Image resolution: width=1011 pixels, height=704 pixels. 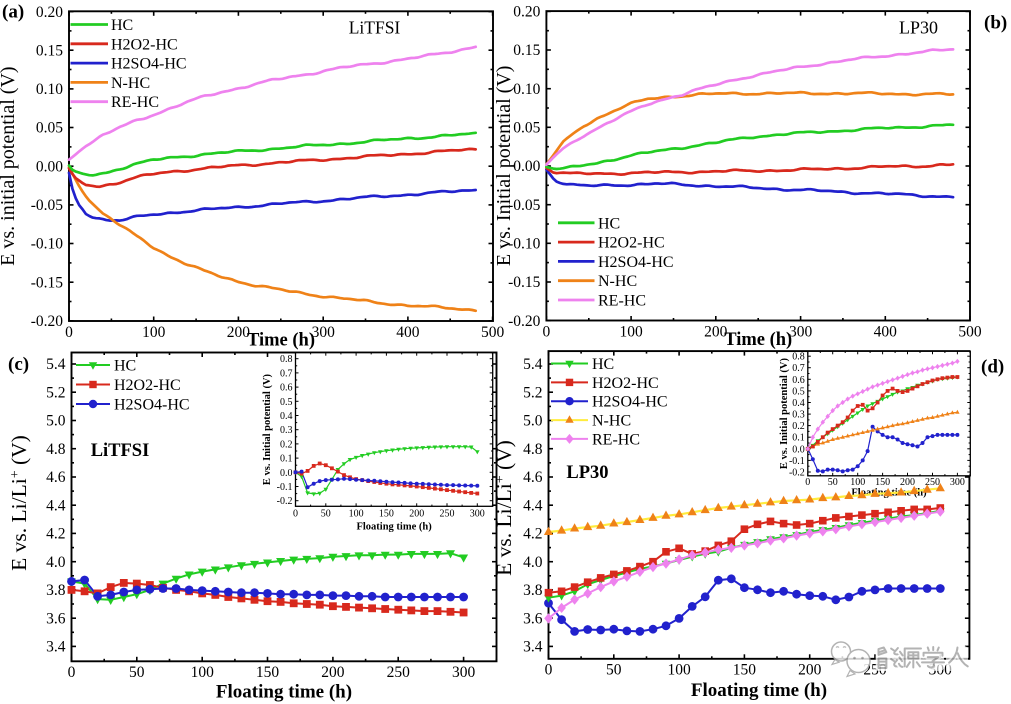 I want to click on svg-text: 0.20, so click(x=526, y=12).